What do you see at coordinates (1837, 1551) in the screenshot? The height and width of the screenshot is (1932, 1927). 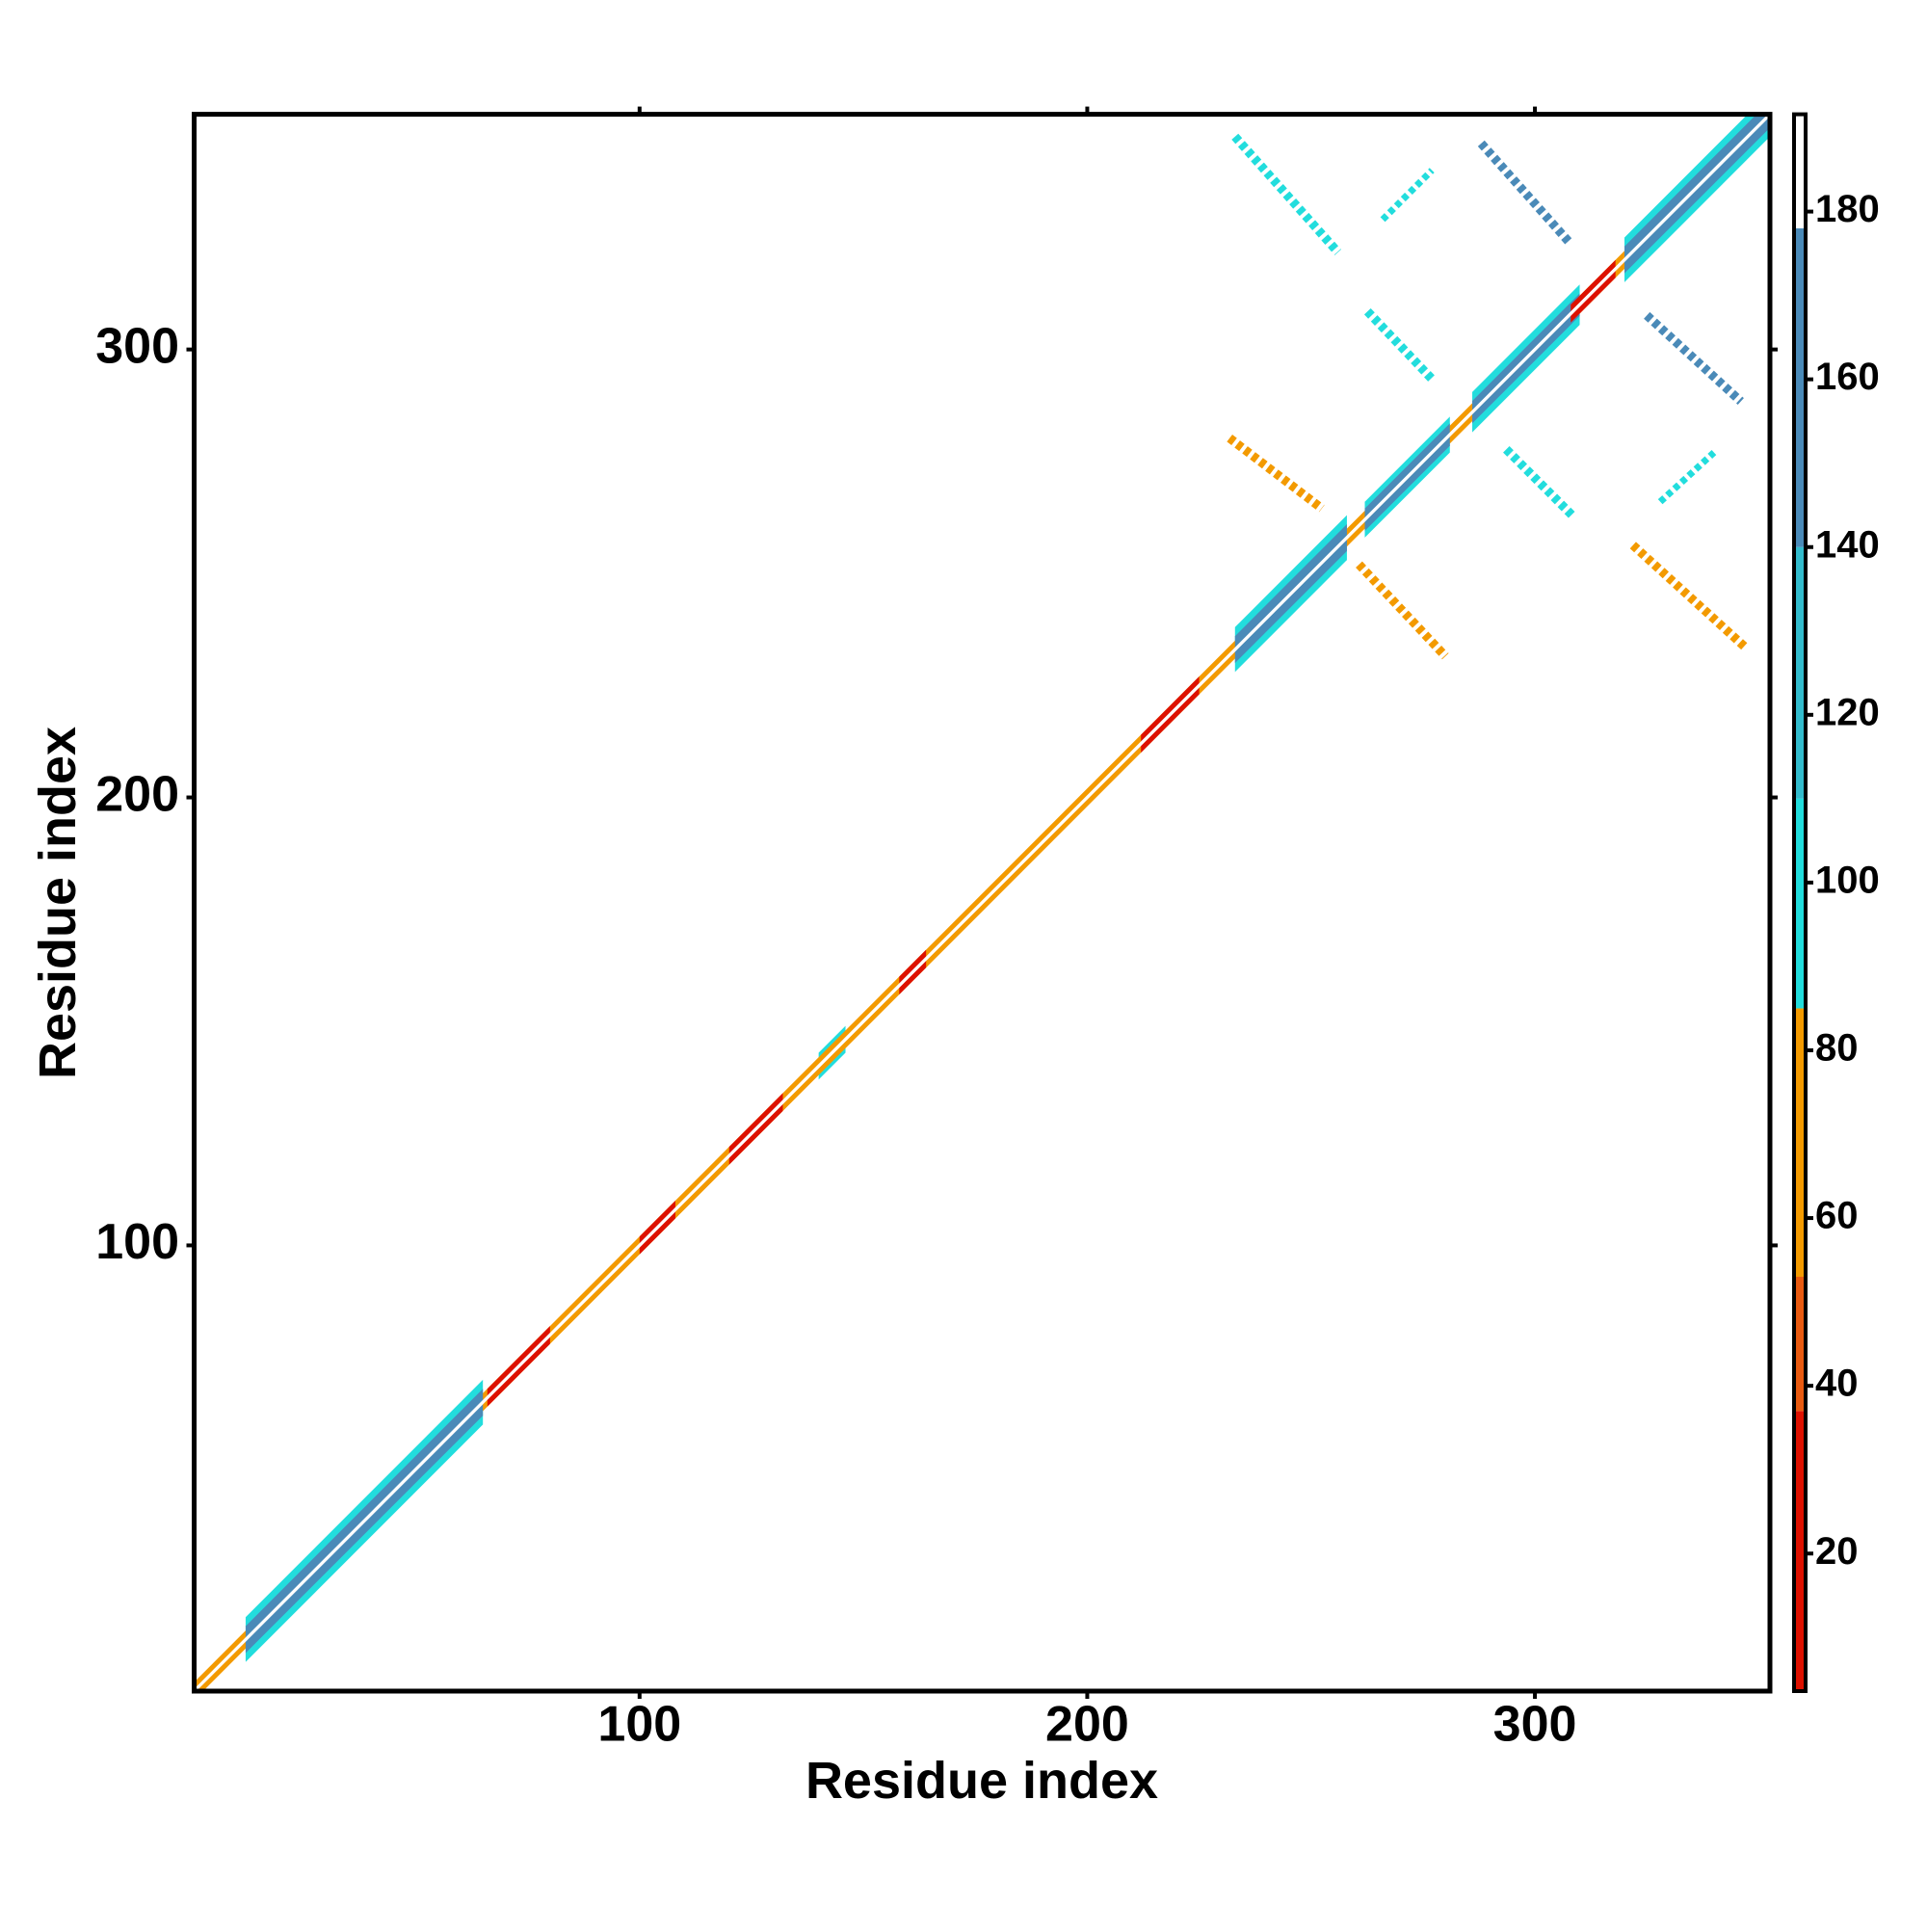 I see `colorbar-tick-label: 20` at bounding box center [1837, 1551].